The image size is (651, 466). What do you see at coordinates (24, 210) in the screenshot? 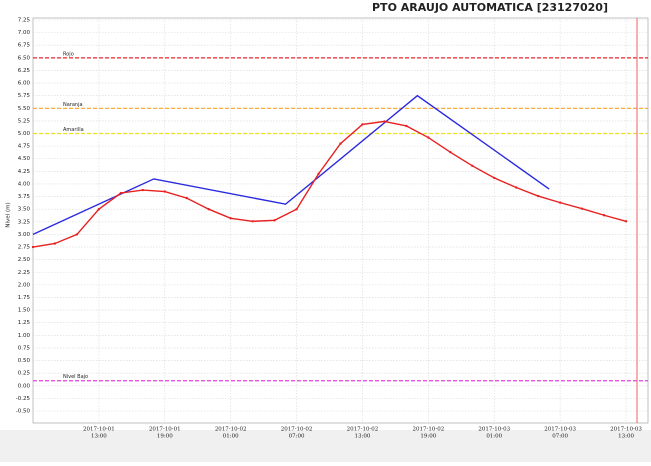
I see `y-tick-label: 3.50` at bounding box center [24, 210].